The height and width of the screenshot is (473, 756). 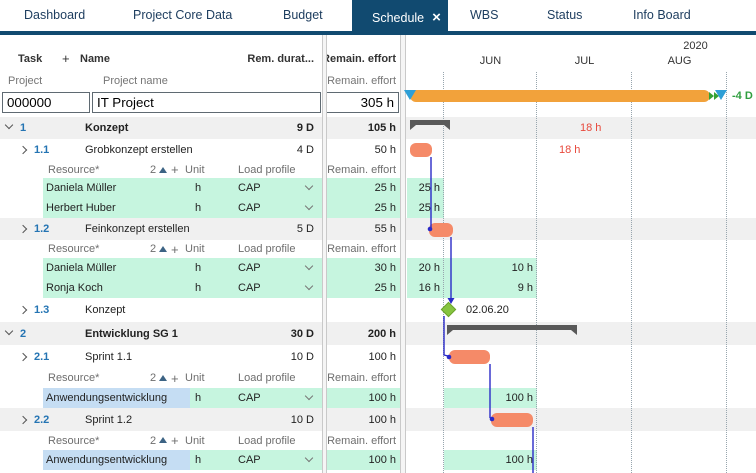 I want to click on task-effort: 105 h, so click(x=381, y=128).